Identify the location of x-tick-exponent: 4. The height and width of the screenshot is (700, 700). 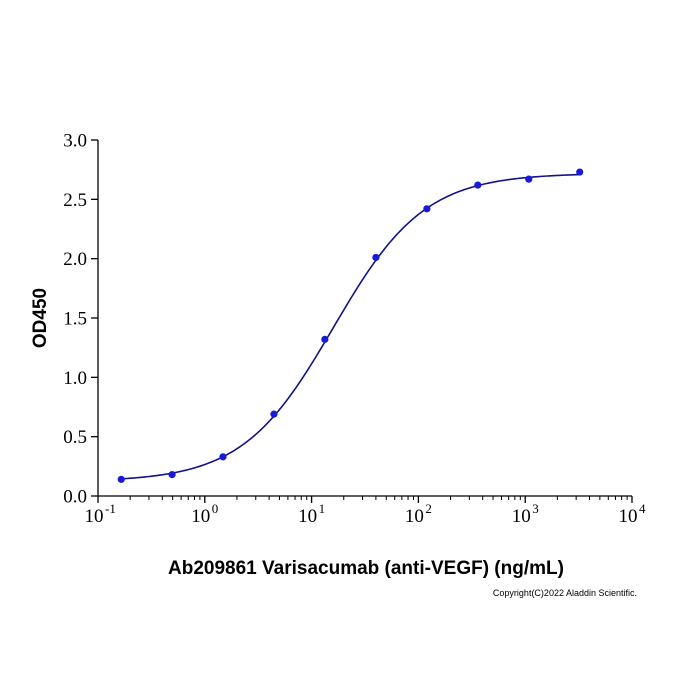
(642, 508).